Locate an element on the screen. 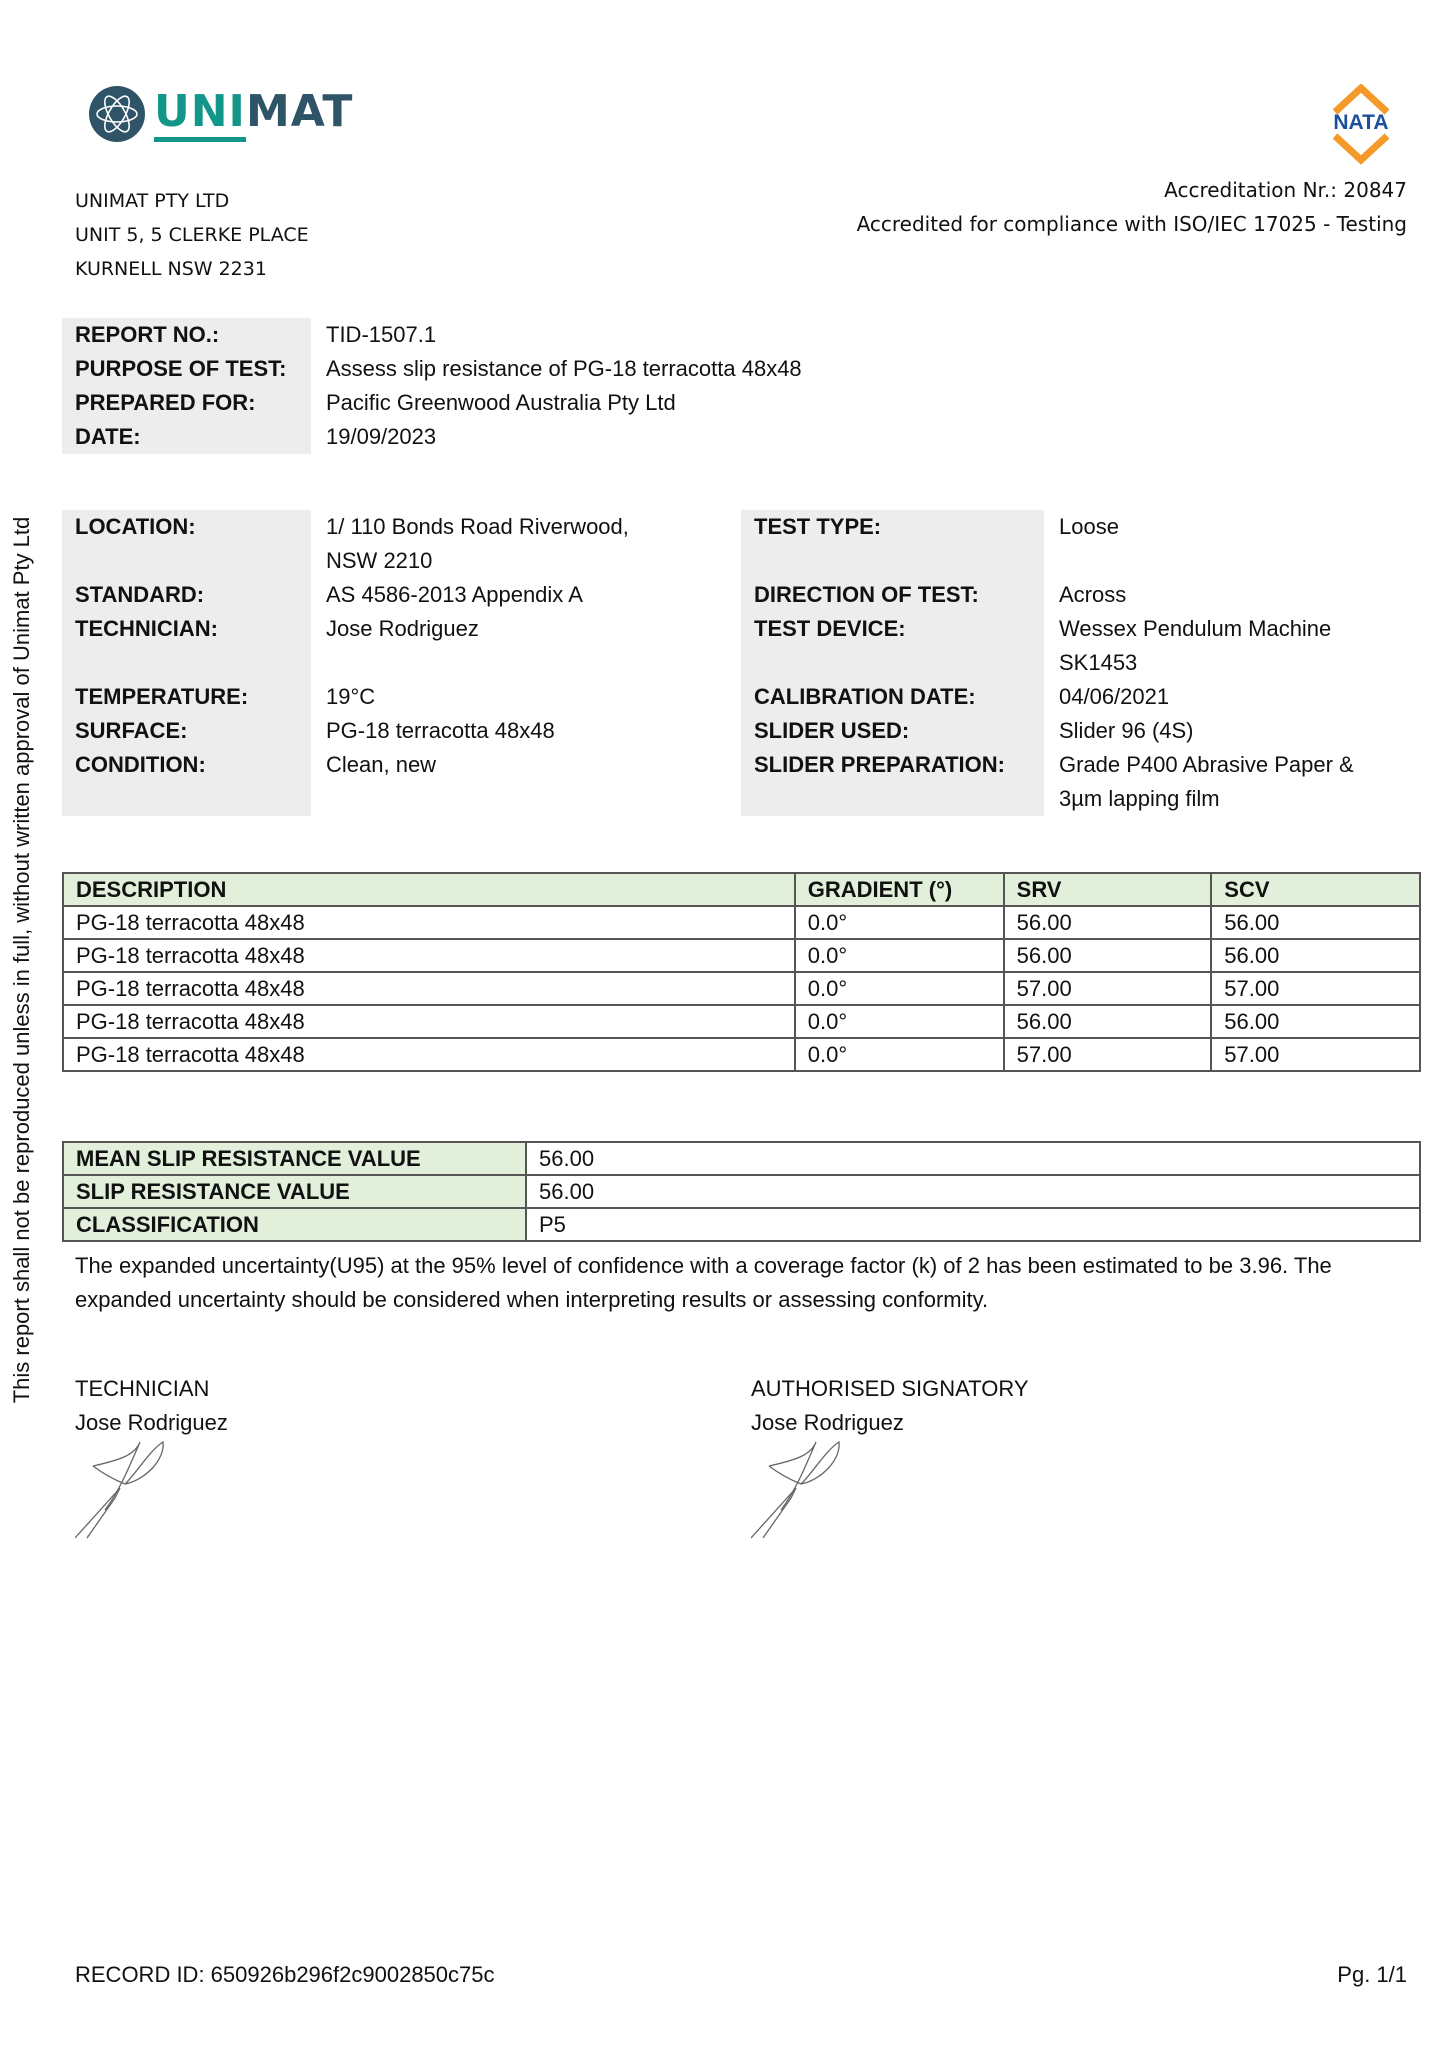 The image size is (1445, 2052). summary-row-mean: MEAN SLIP RESISTANCE VALUE 56.00 is located at coordinates (741, 1158).